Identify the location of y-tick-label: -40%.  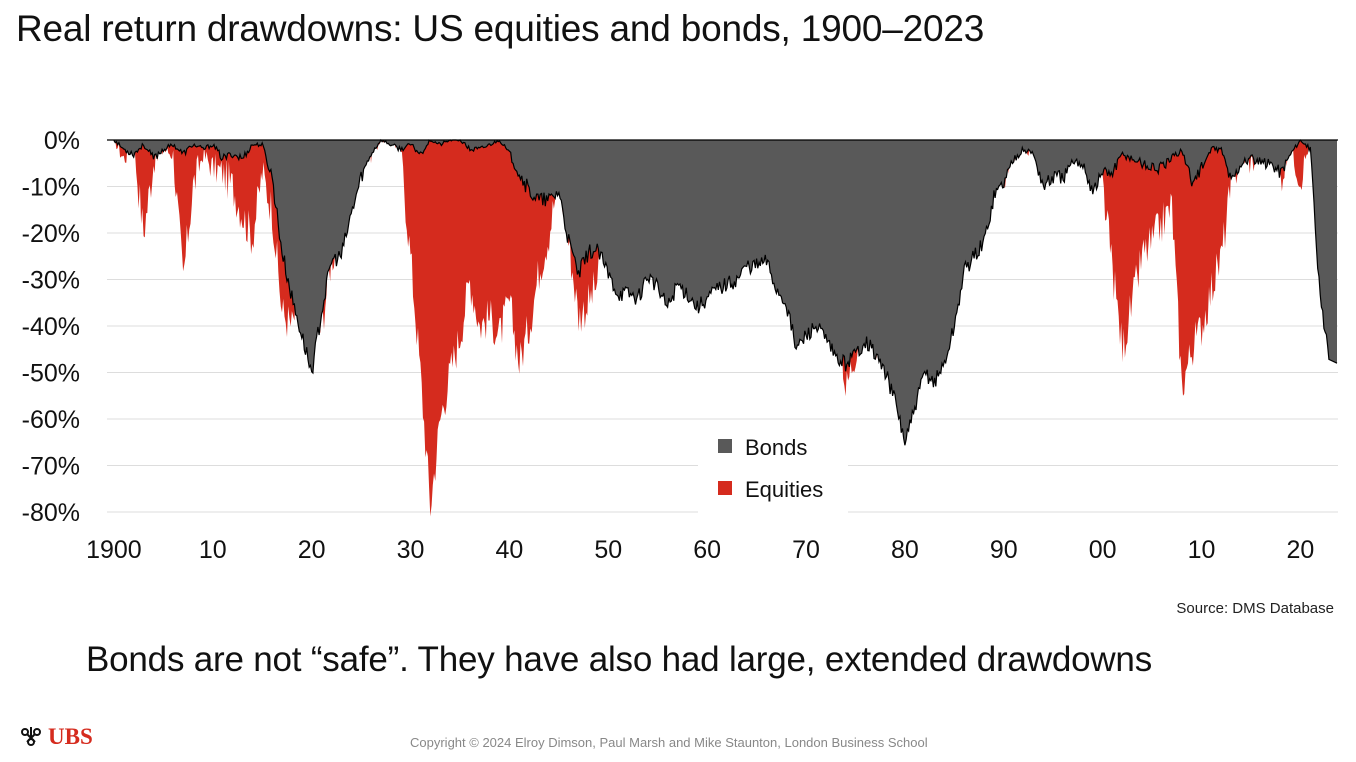
(51, 327).